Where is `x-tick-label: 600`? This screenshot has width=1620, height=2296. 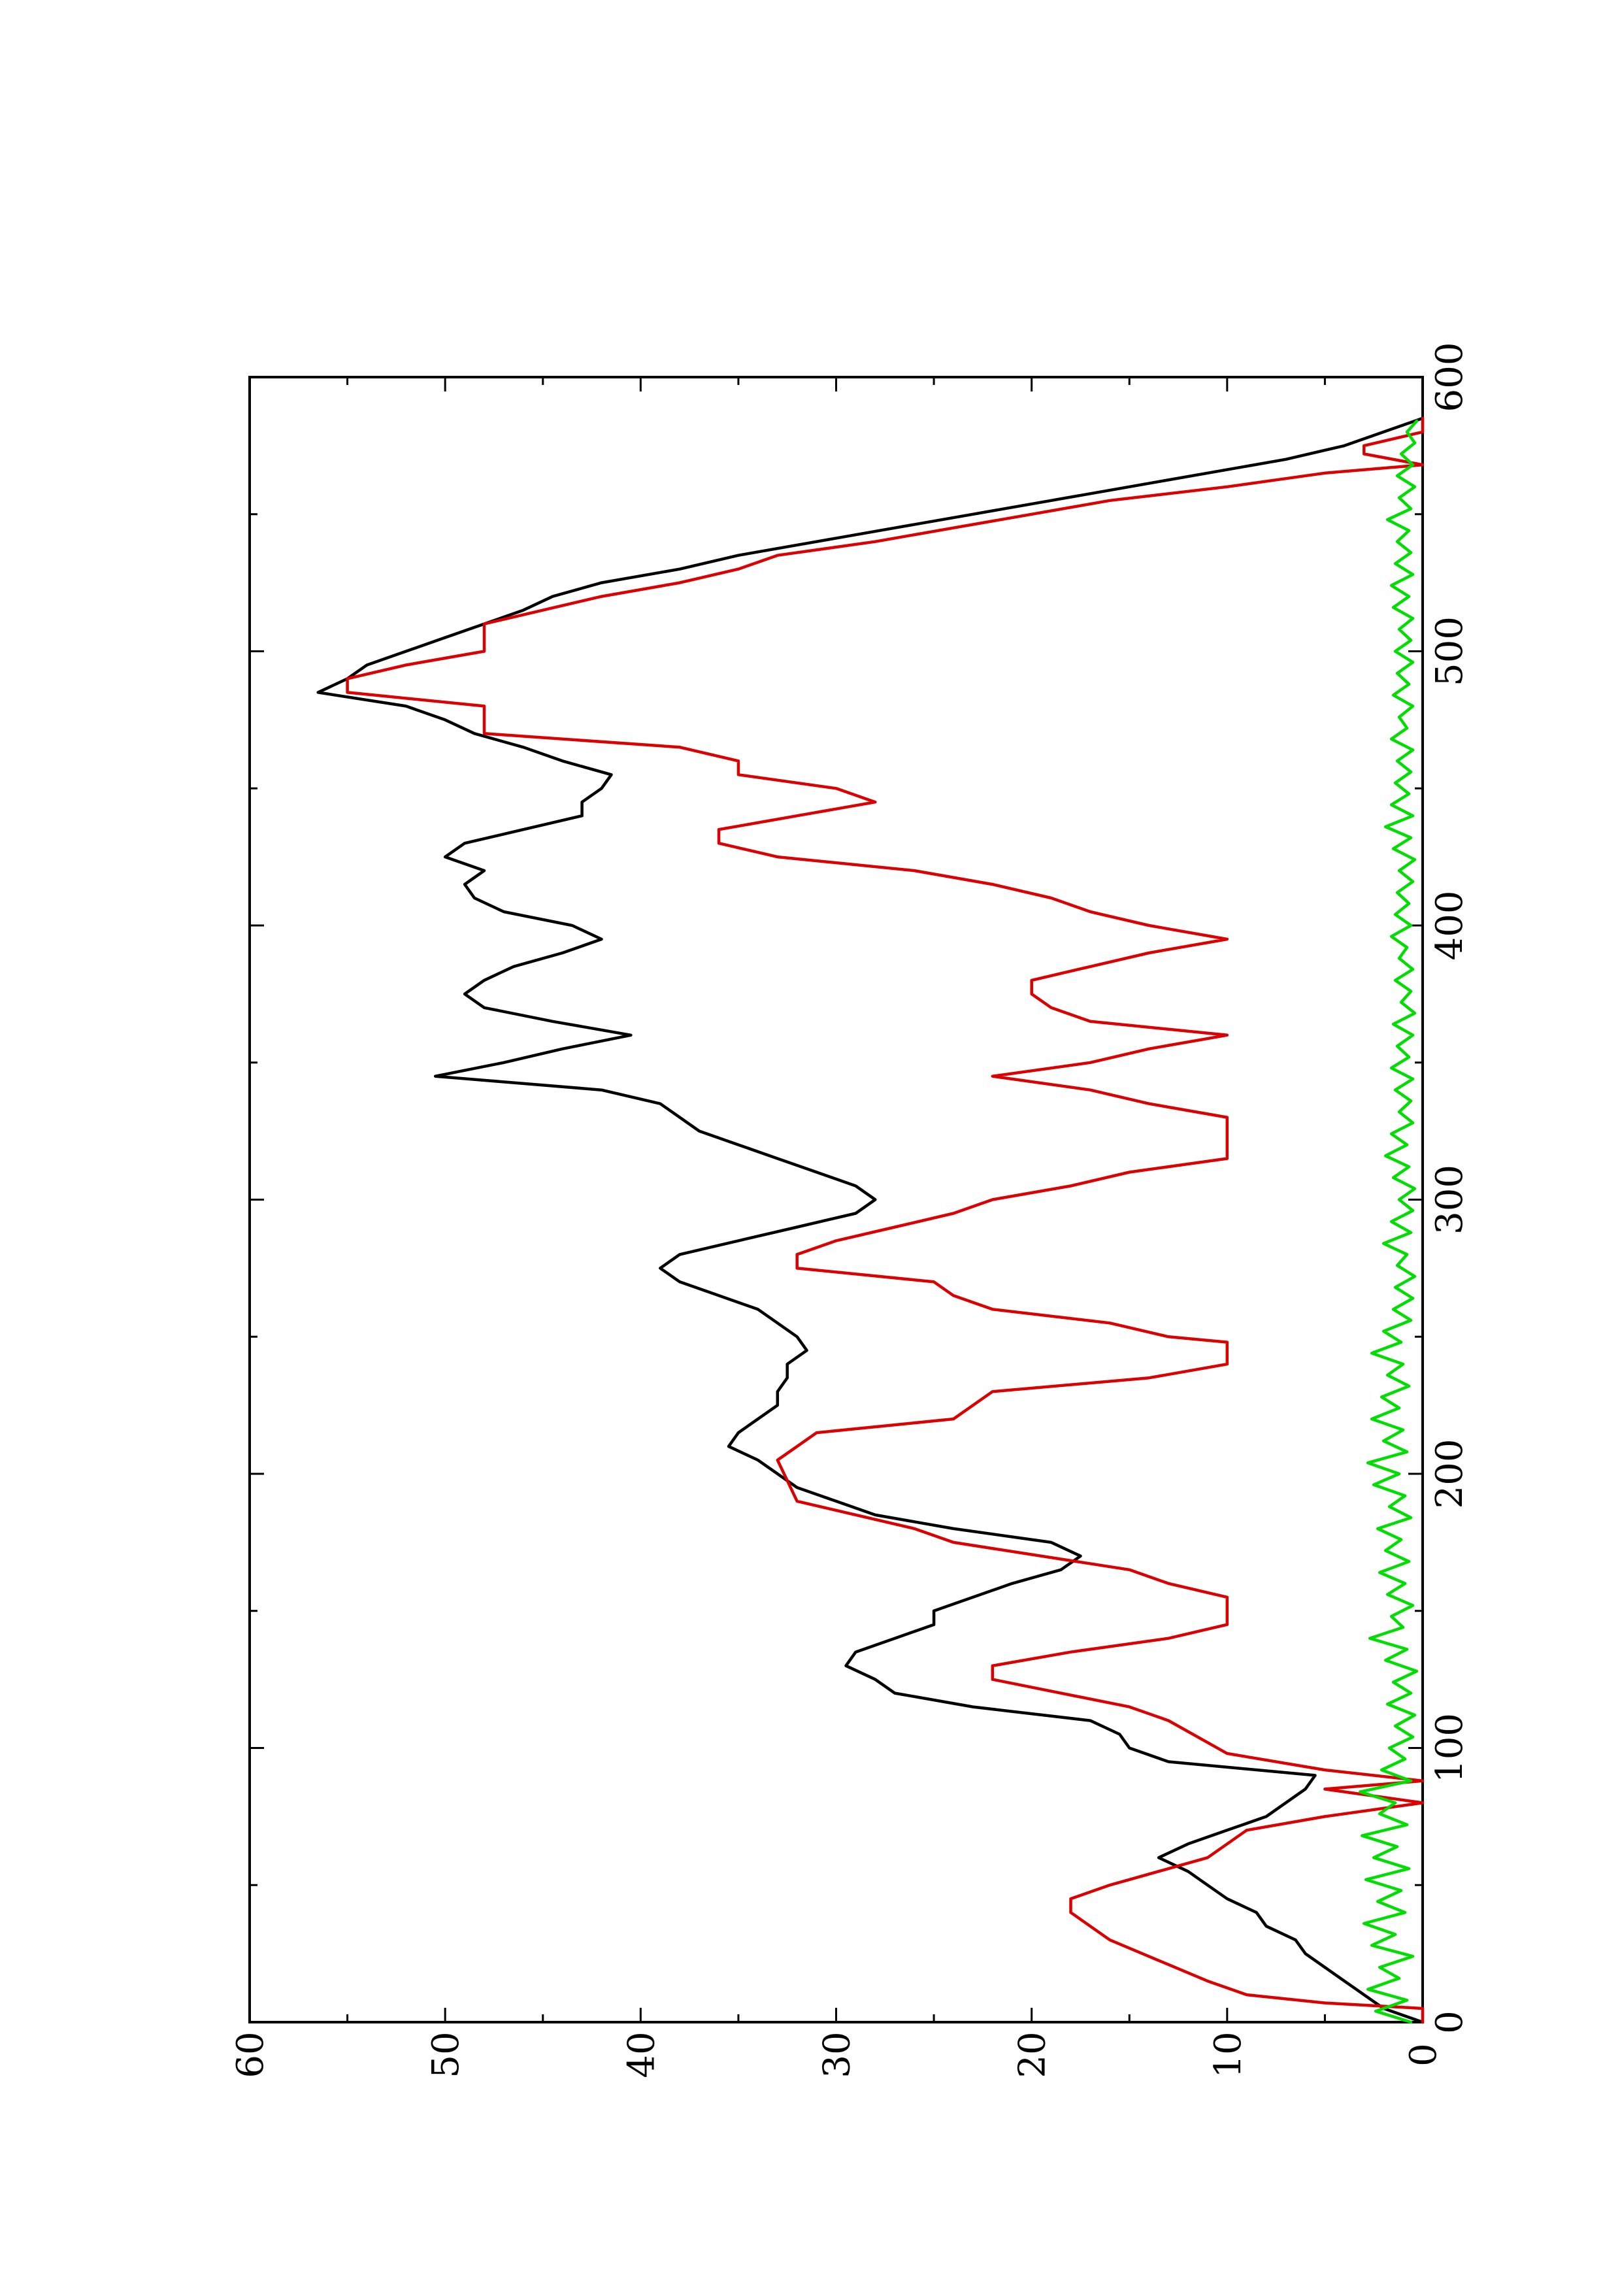 x-tick-label: 600 is located at coordinates (1450, 377).